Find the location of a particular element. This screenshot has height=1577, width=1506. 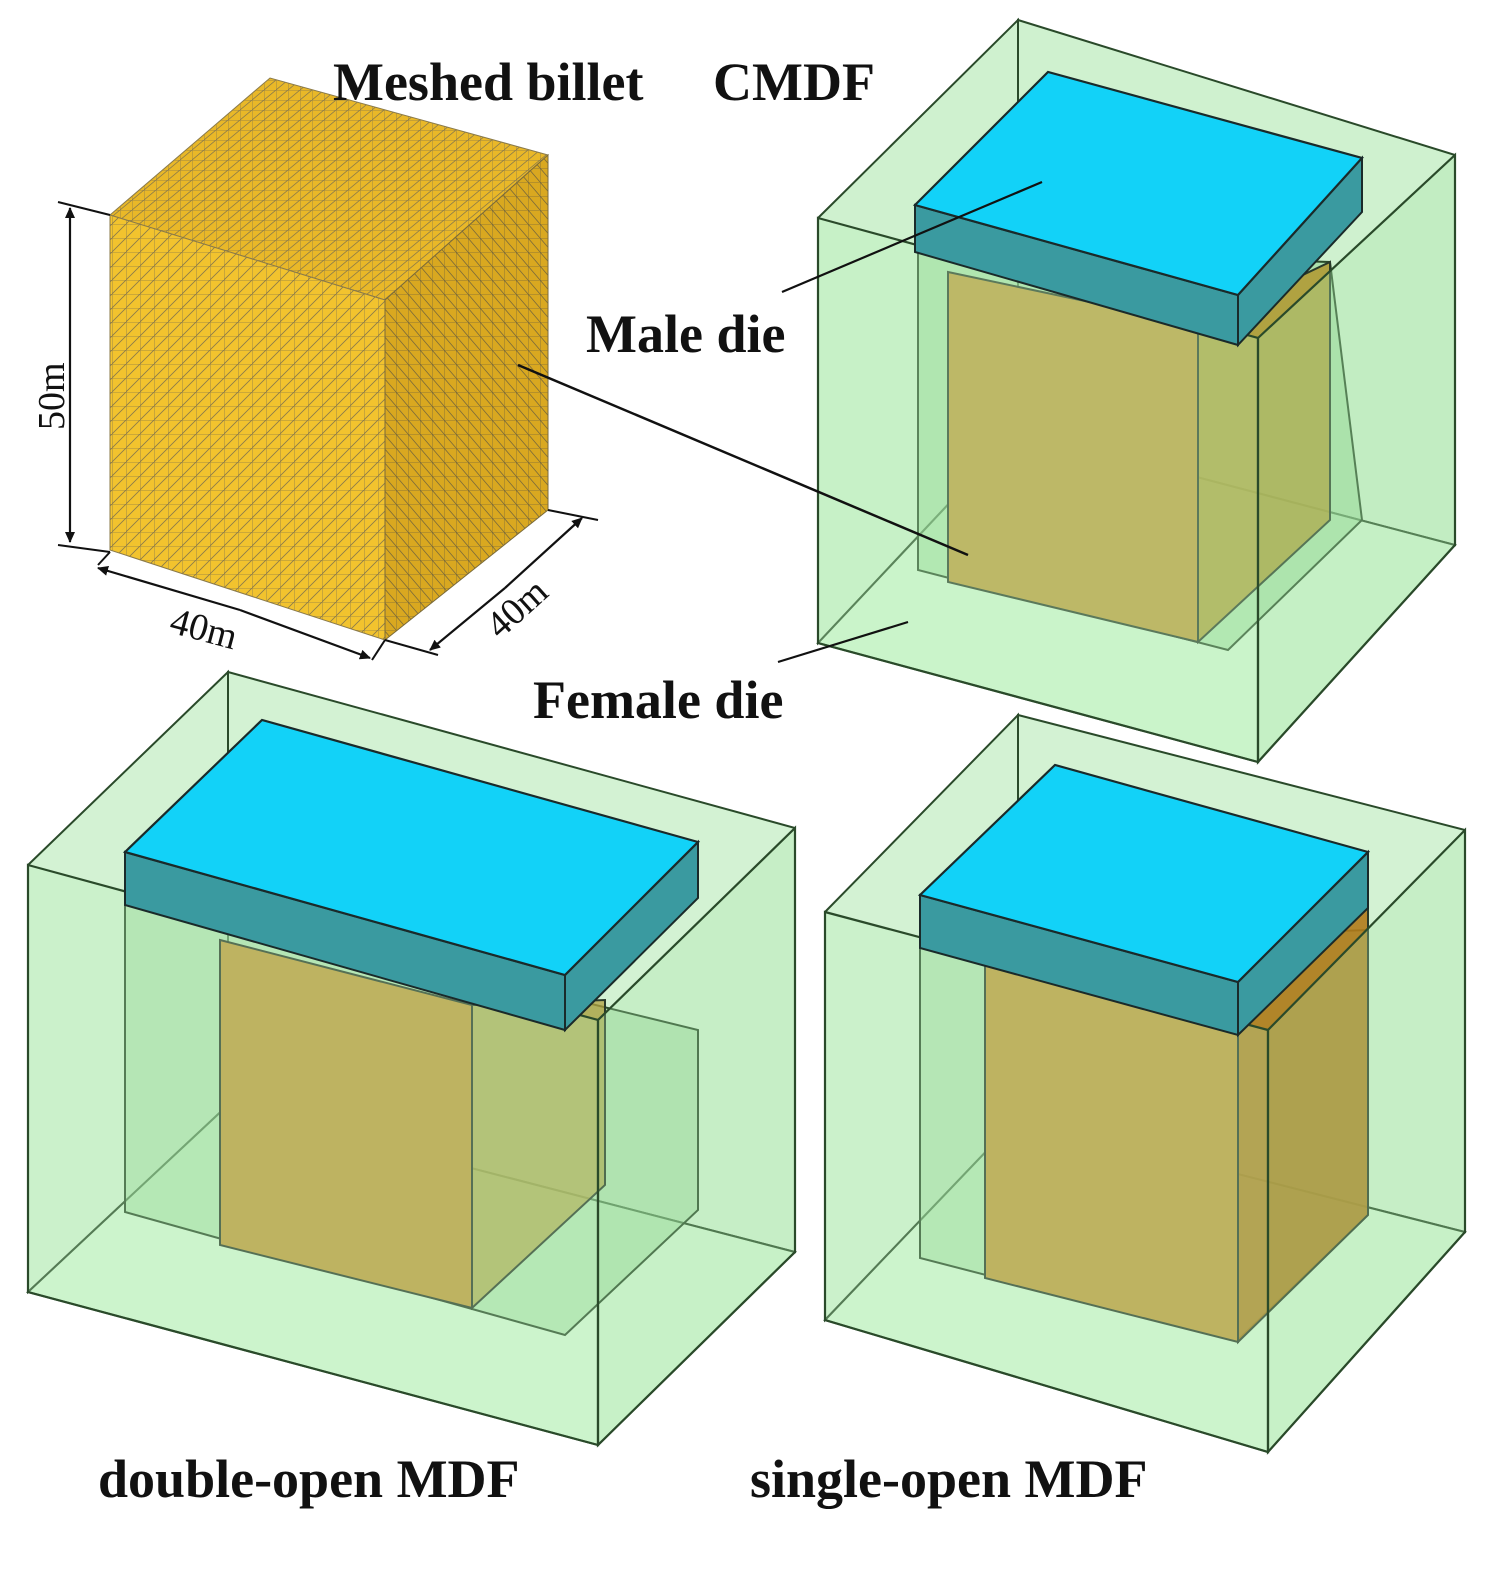

width-dimension-arrow is located at coordinates (169, 589).